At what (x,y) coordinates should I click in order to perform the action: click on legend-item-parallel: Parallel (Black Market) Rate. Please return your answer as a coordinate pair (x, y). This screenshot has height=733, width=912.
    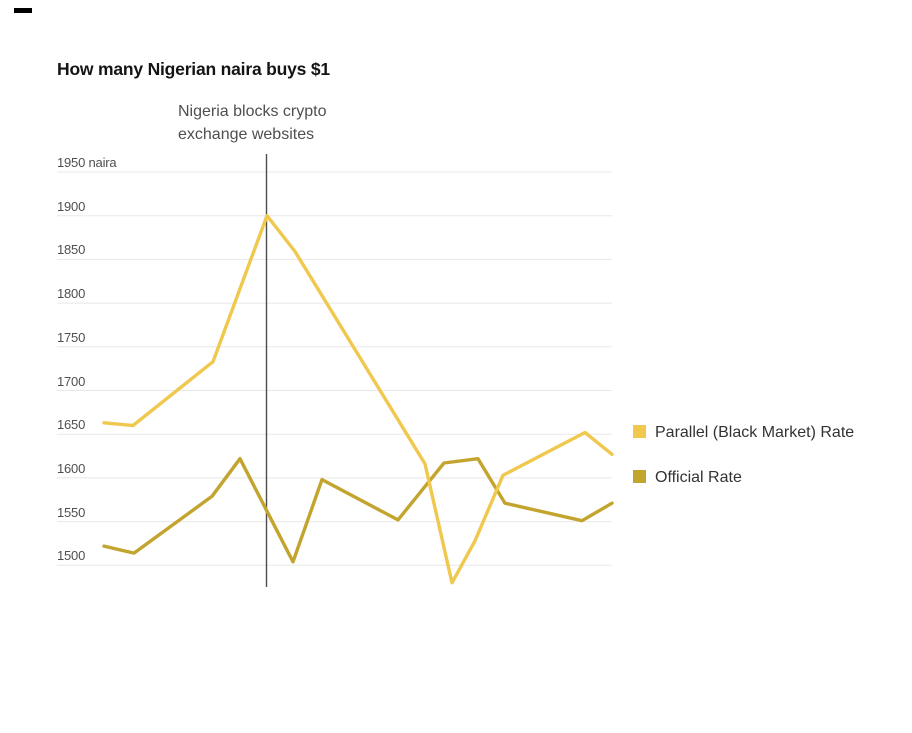
    Looking at the image, I should click on (764, 432).